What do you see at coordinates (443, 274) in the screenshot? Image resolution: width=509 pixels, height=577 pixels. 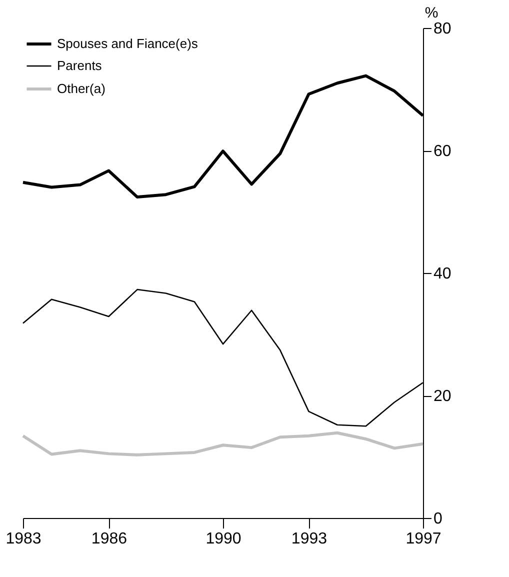 I see `y-tick-label: 40` at bounding box center [443, 274].